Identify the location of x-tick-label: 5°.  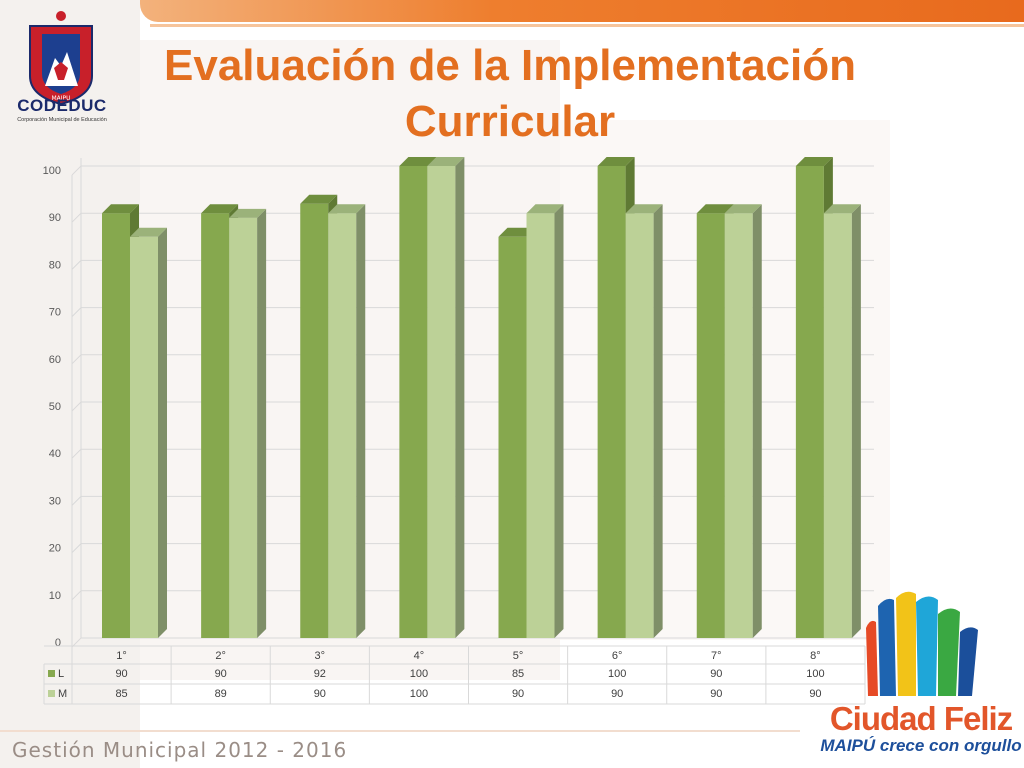
(518, 656).